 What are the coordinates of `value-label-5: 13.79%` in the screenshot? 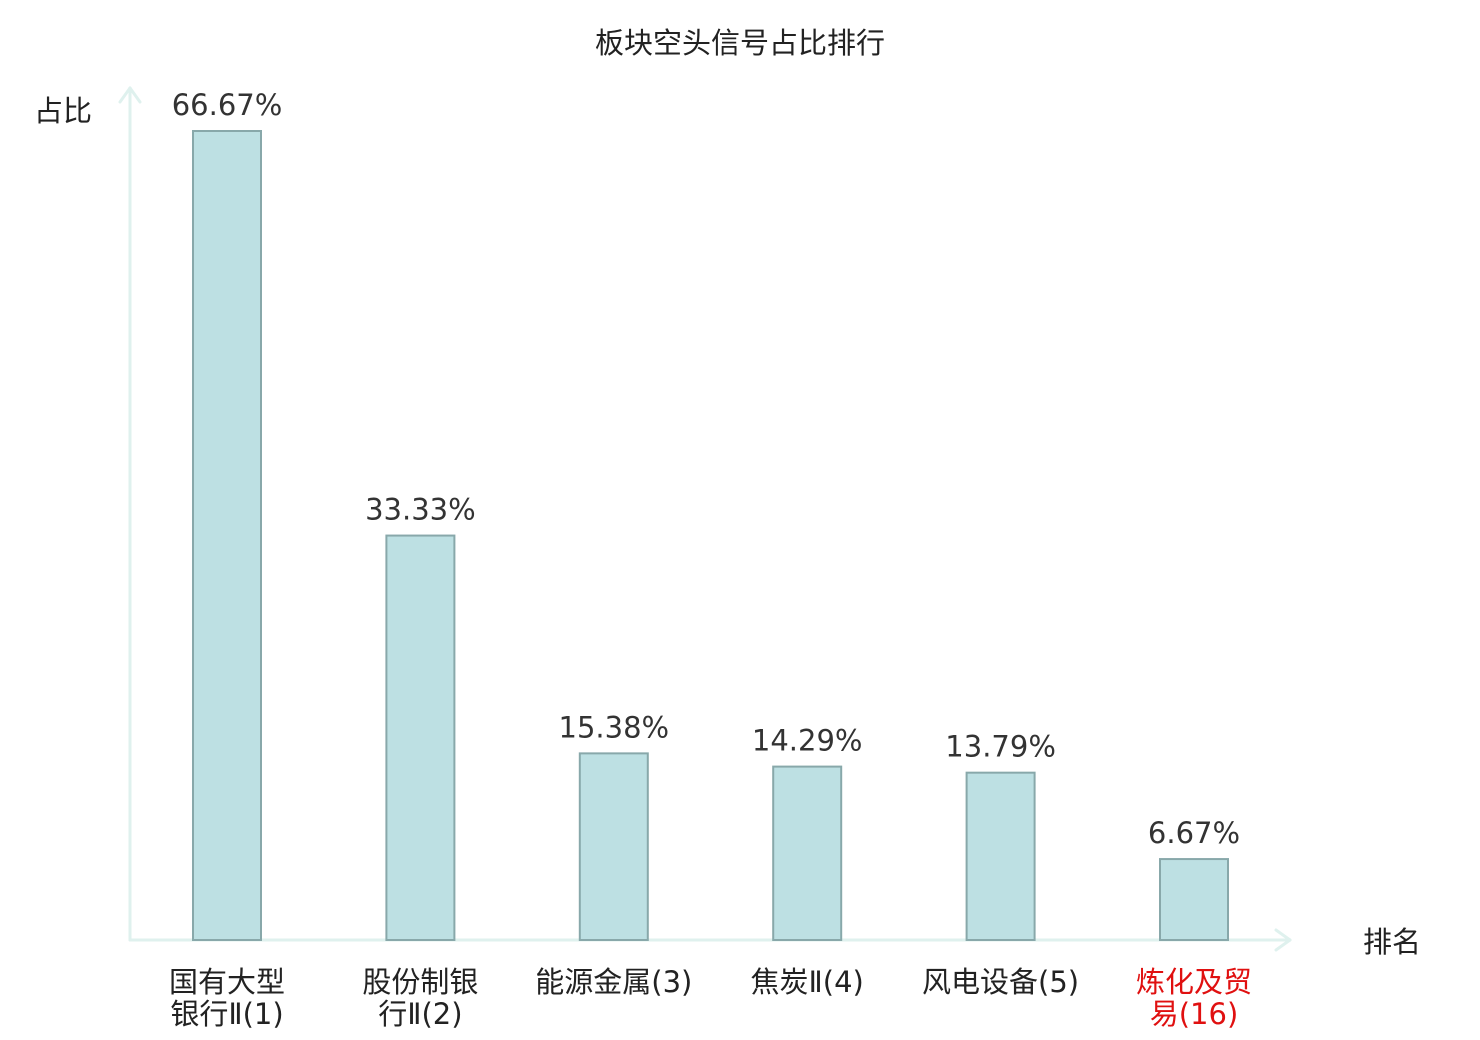 It's located at (1000, 747).